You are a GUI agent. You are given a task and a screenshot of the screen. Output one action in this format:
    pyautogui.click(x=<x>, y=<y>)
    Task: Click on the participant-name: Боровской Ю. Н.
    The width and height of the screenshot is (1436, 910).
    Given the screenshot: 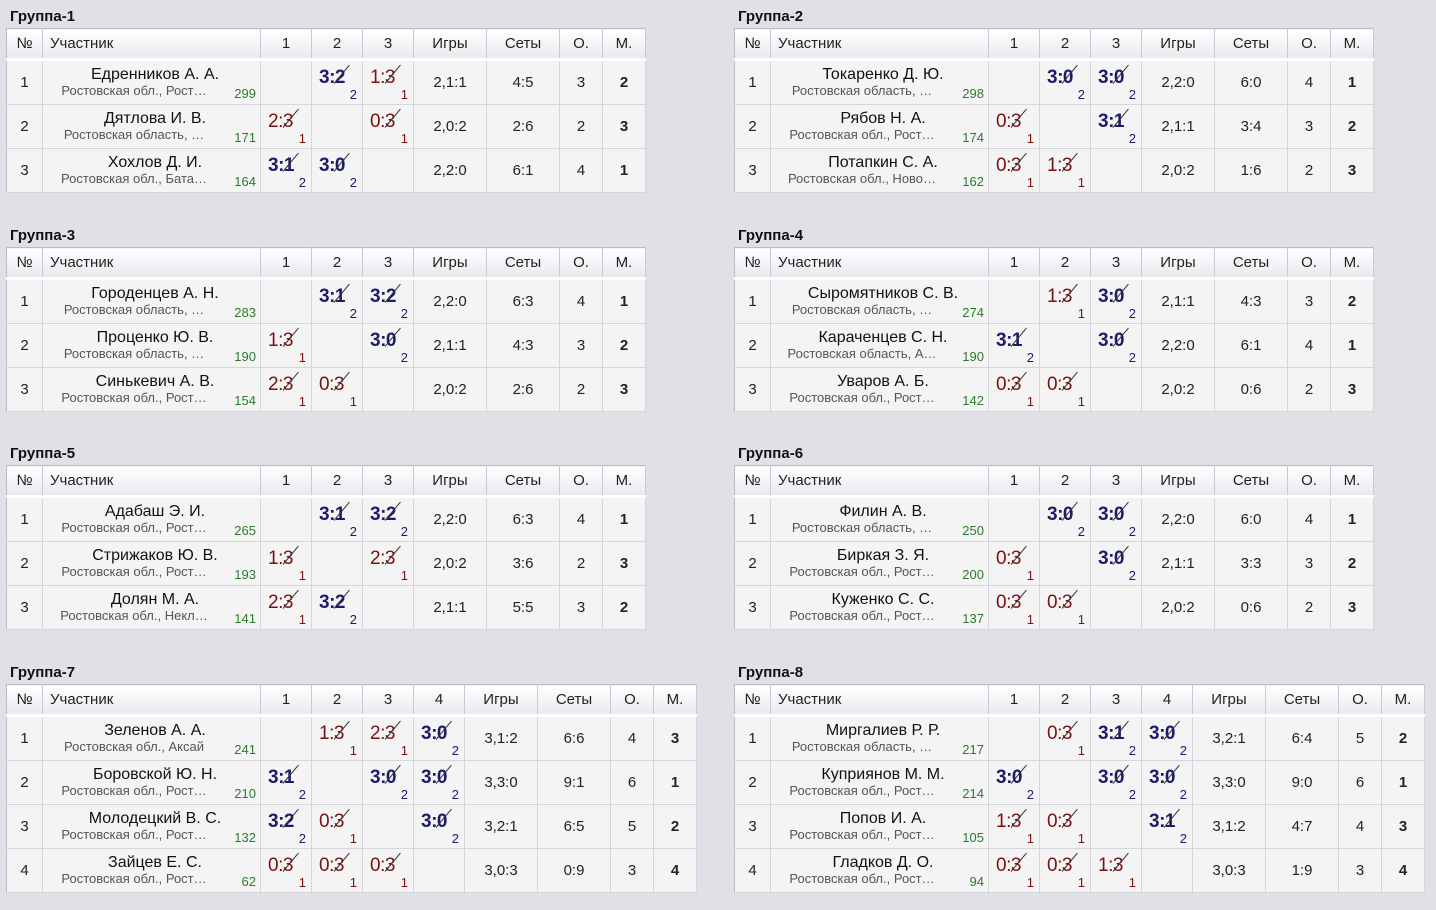 What is the action you would take?
    pyautogui.click(x=155, y=774)
    